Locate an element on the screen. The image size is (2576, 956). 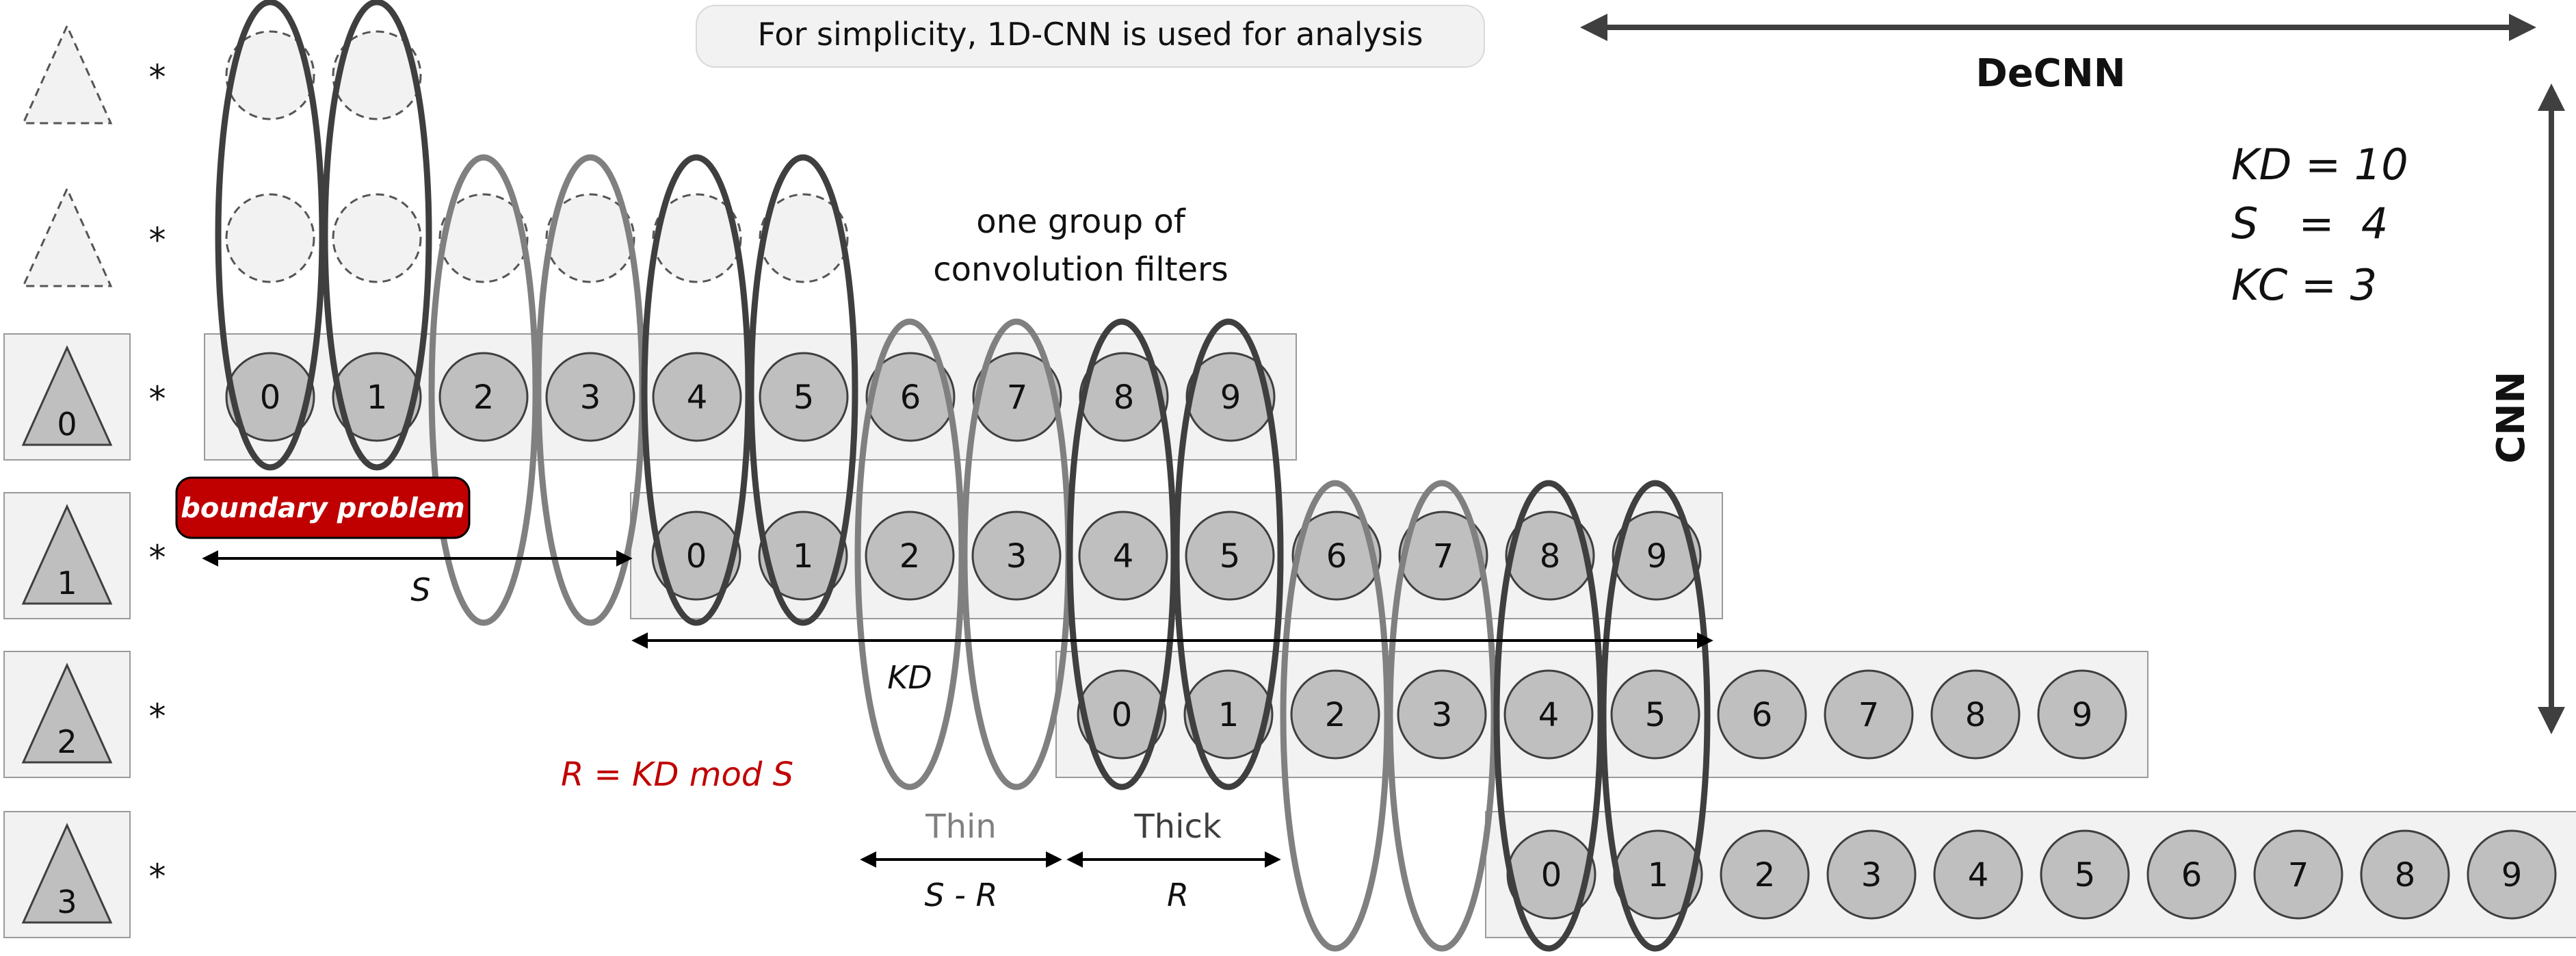
decnn-label: DeCNN is located at coordinates (2050, 73).